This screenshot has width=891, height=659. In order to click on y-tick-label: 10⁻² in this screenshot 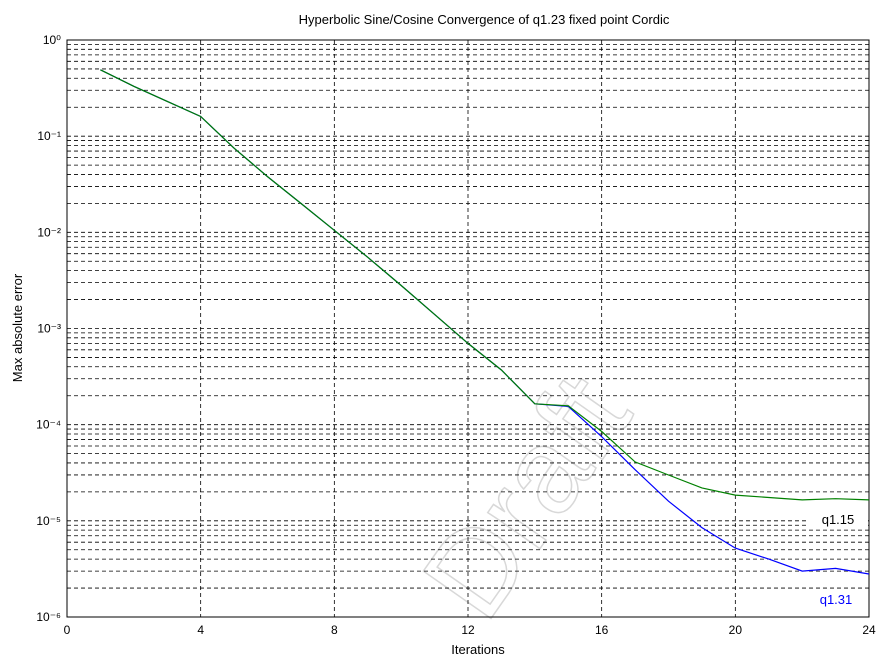, I will do `click(49, 232)`.